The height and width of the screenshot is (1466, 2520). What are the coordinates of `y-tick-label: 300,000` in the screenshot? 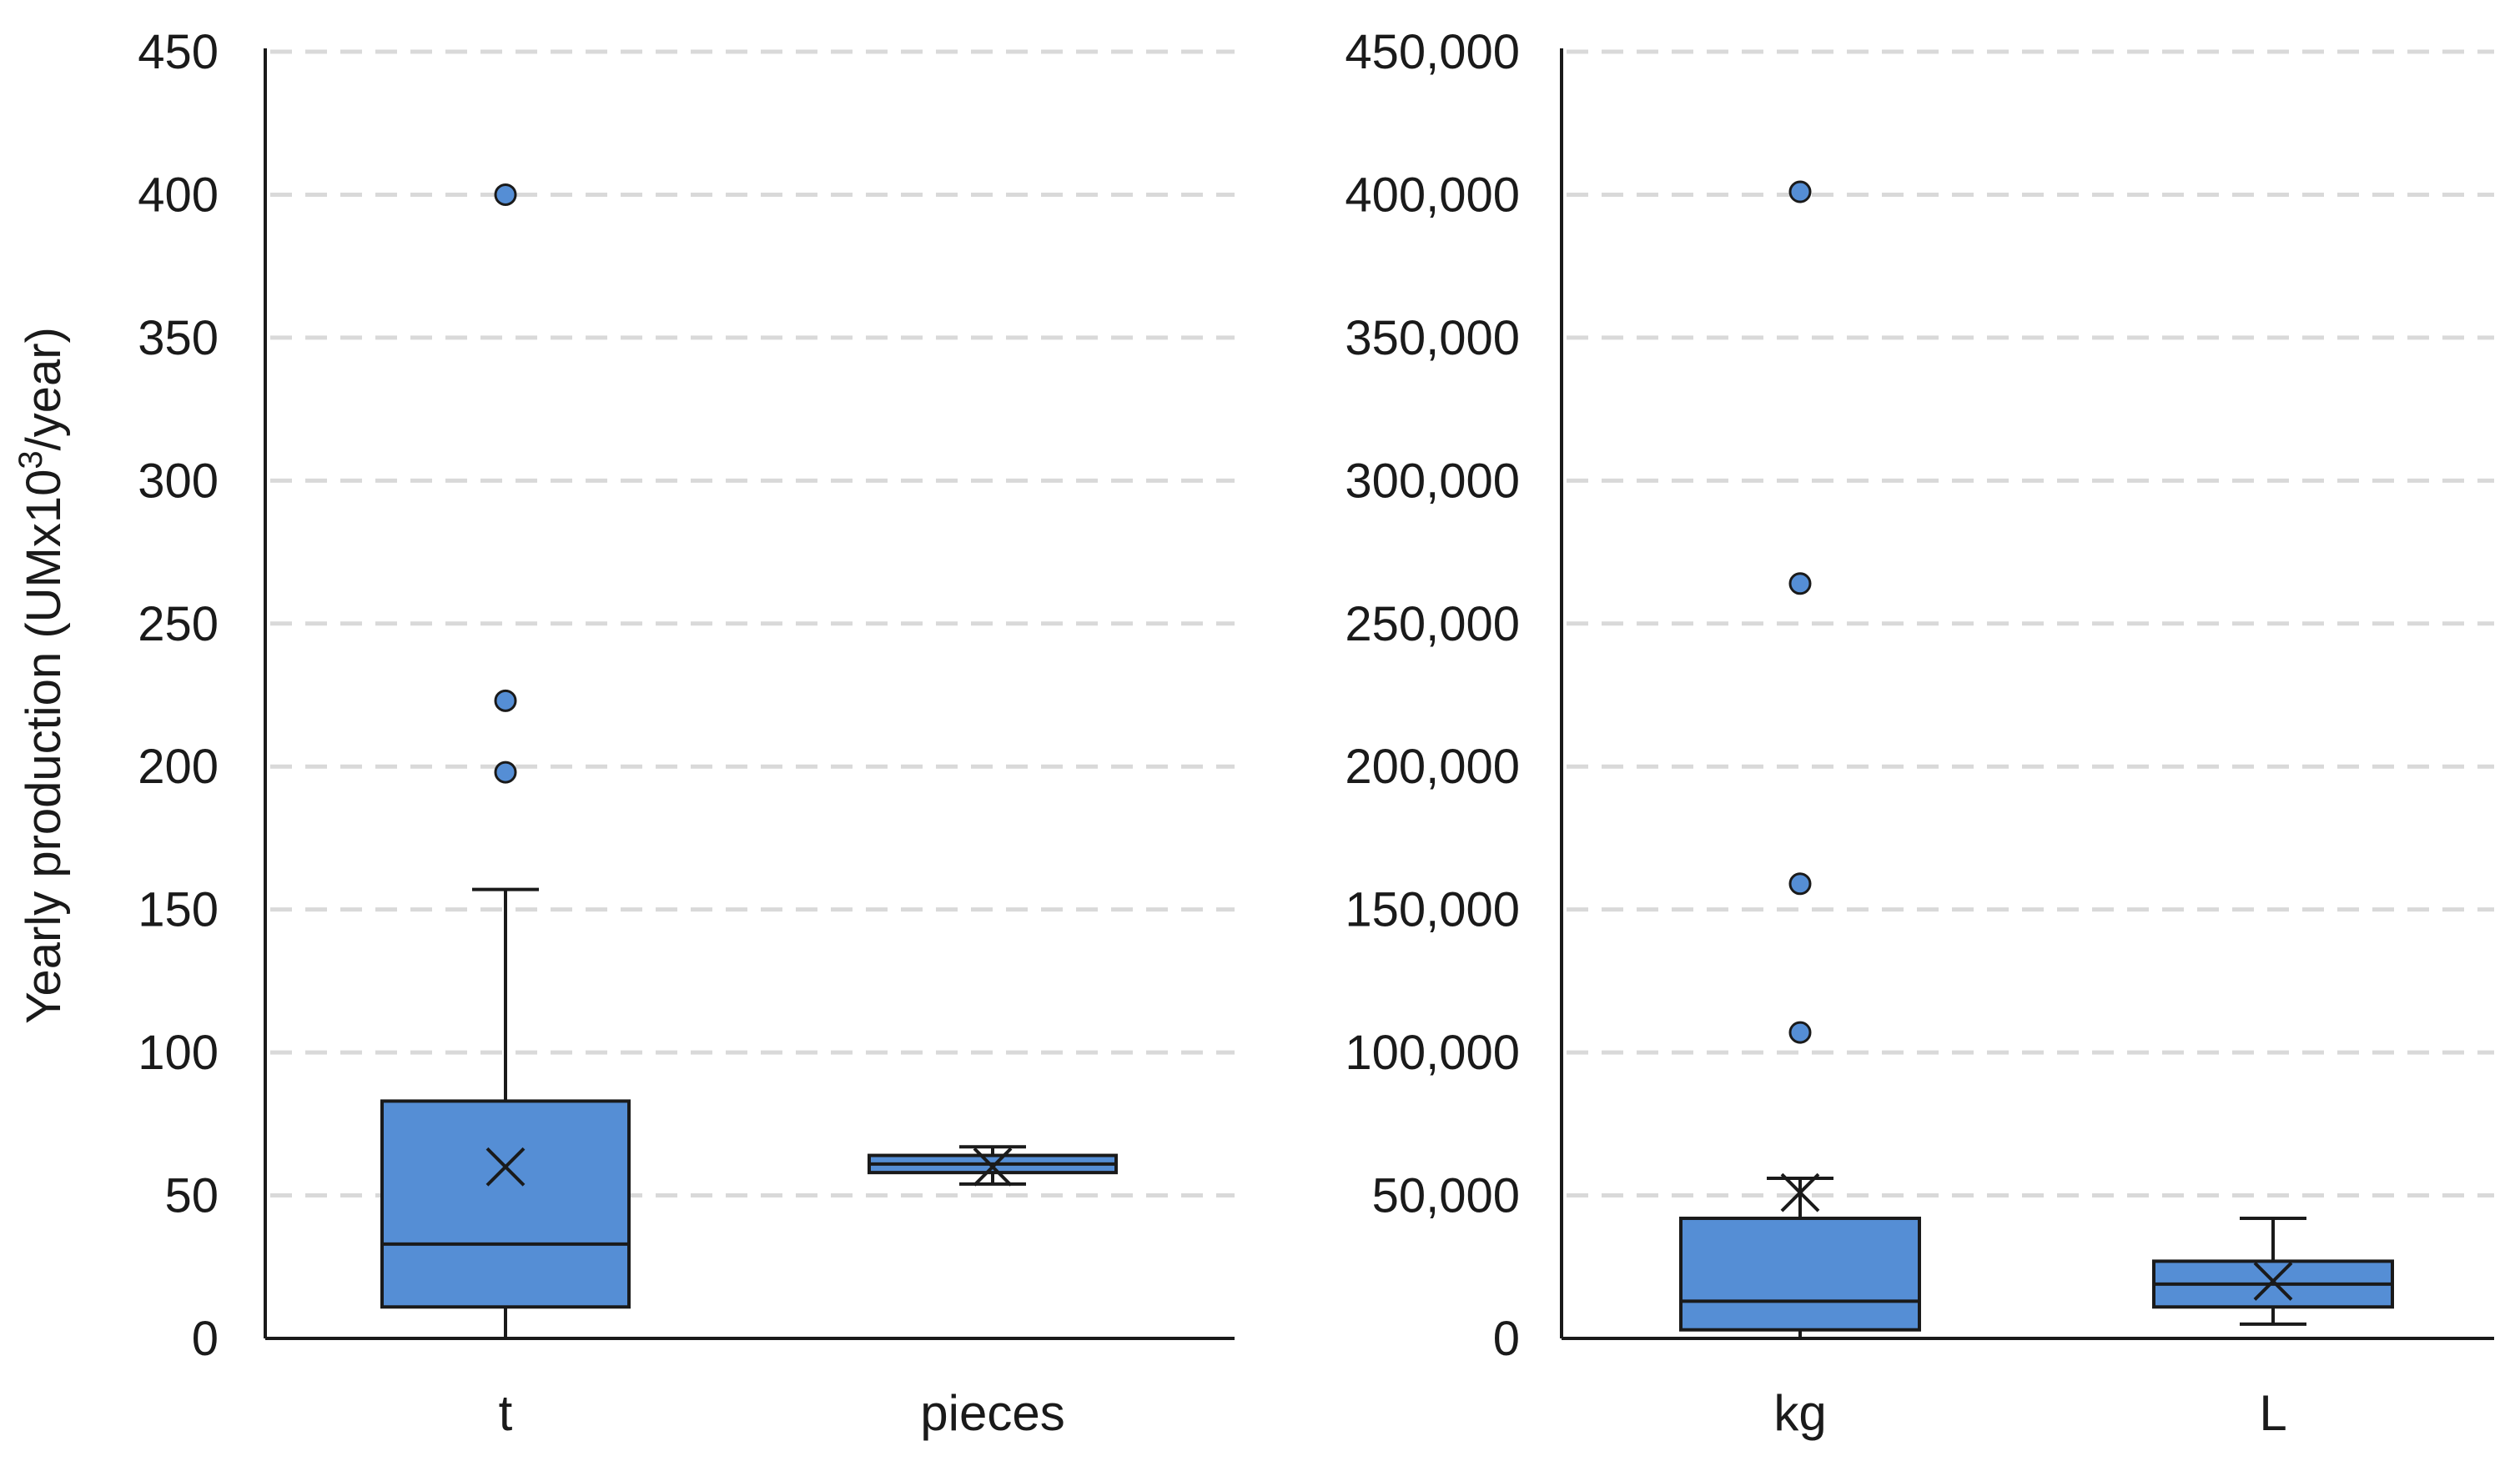 It's located at (1432, 481).